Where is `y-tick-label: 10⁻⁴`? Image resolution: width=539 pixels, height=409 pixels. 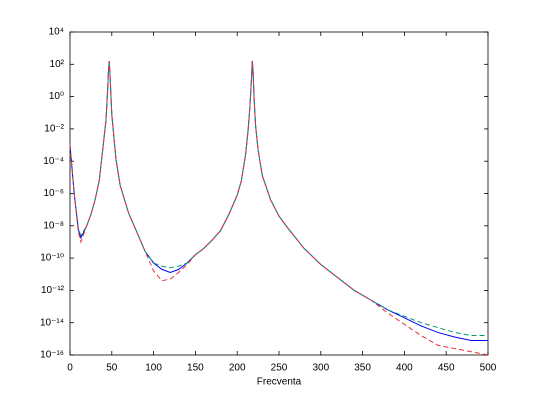 y-tick-label: 10⁻⁴ is located at coordinates (53, 161).